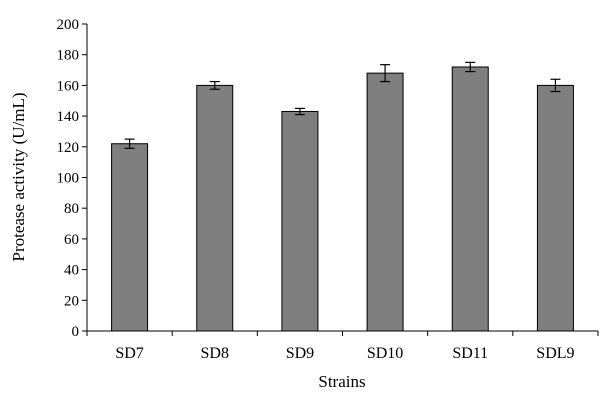 This screenshot has height=395, width=604. I want to click on x-tick-label-sd10: SD10, so click(385, 353).